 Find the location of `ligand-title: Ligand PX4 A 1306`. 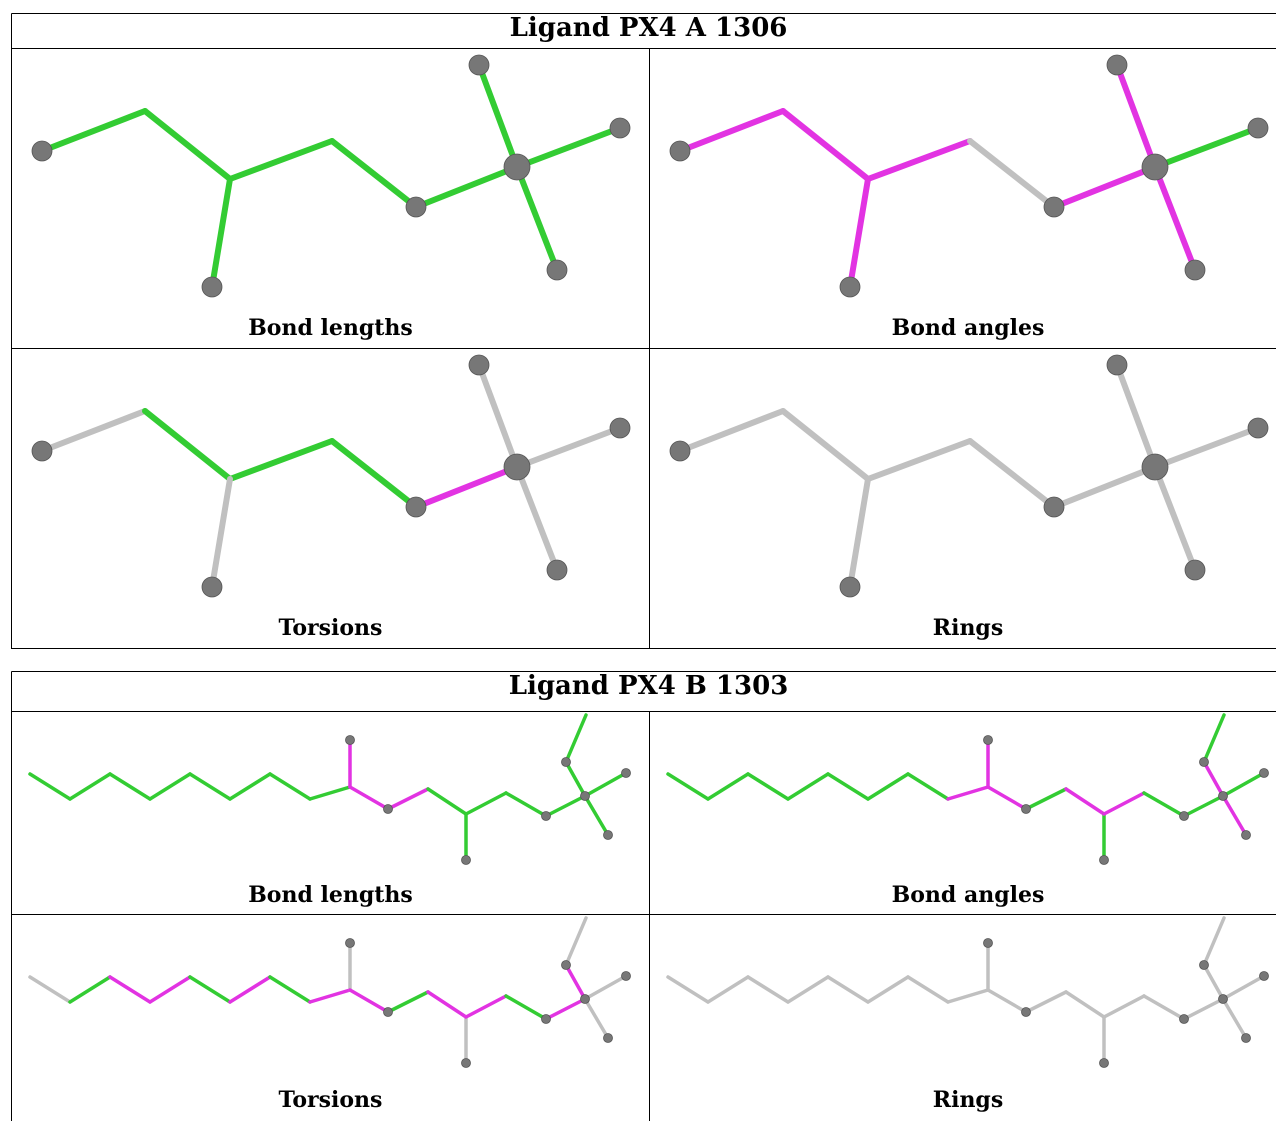

ligand-title: Ligand PX4 A 1306 is located at coordinates (648, 28).